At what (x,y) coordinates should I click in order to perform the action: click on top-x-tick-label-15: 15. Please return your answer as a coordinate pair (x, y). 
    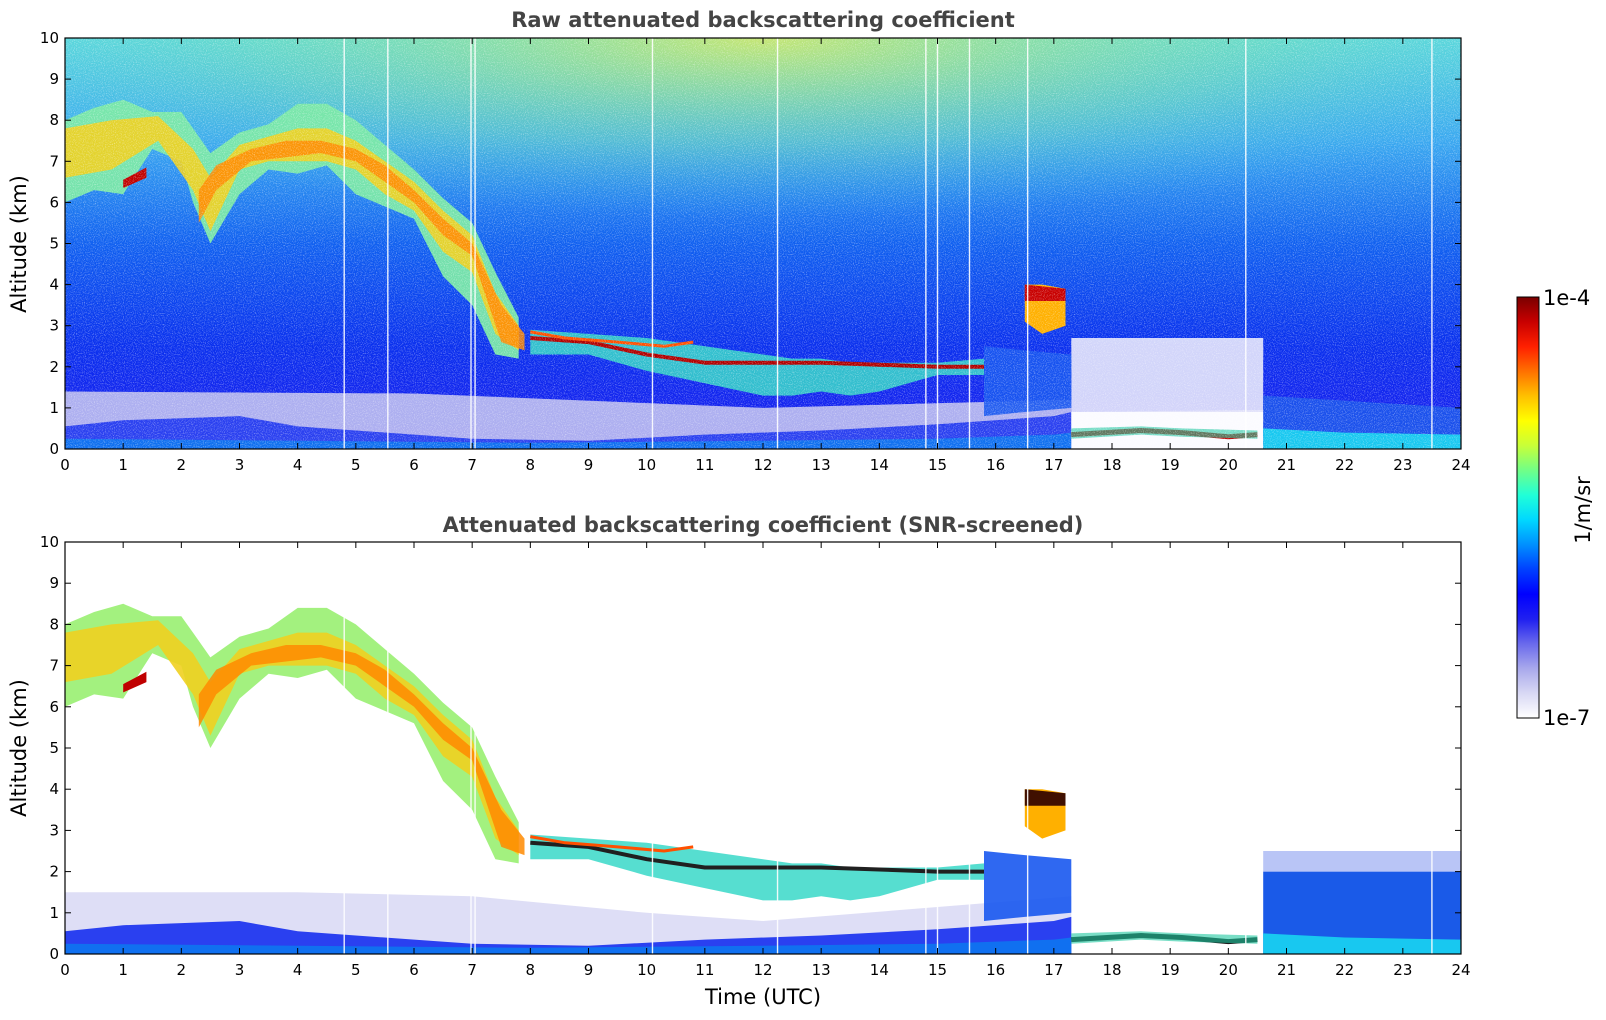
    Looking at the image, I should click on (937, 465).